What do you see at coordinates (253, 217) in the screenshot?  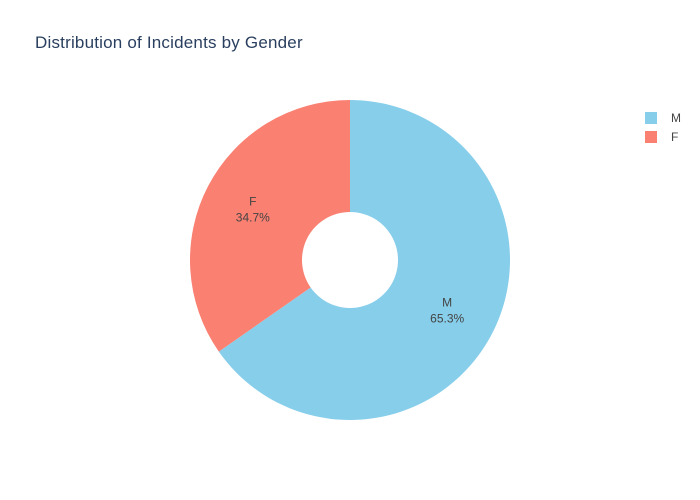 I see `slice-percent-f: 34.7%` at bounding box center [253, 217].